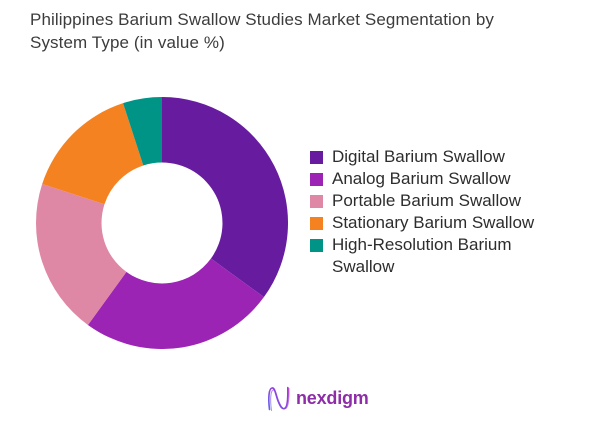  What do you see at coordinates (316, 179) in the screenshot?
I see `legend-swatch-analog` at bounding box center [316, 179].